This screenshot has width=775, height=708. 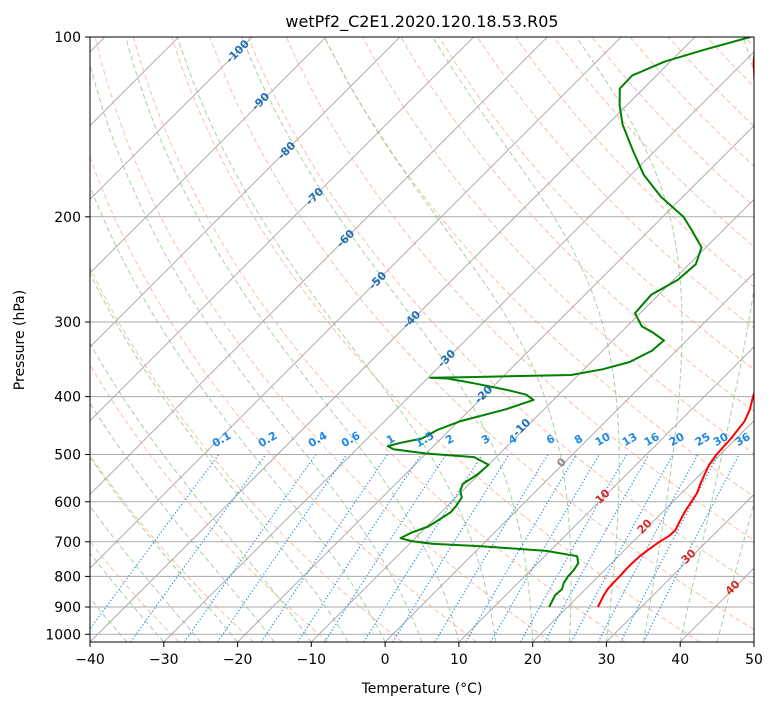 I want to click on x-tick-label: −20, so click(x=238, y=660).